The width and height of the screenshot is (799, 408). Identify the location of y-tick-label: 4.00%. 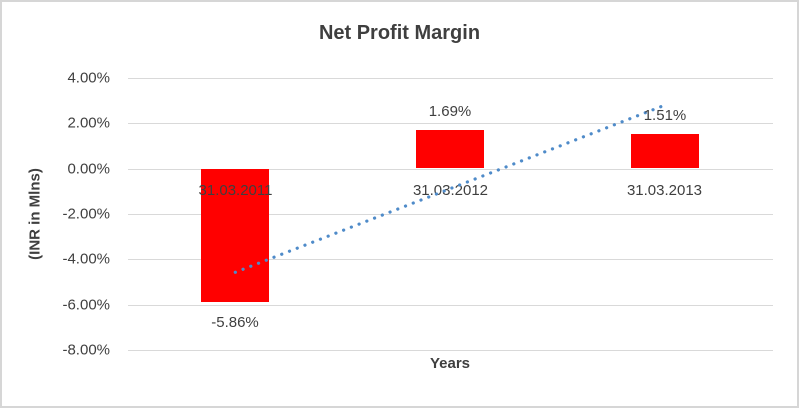
(88, 78).